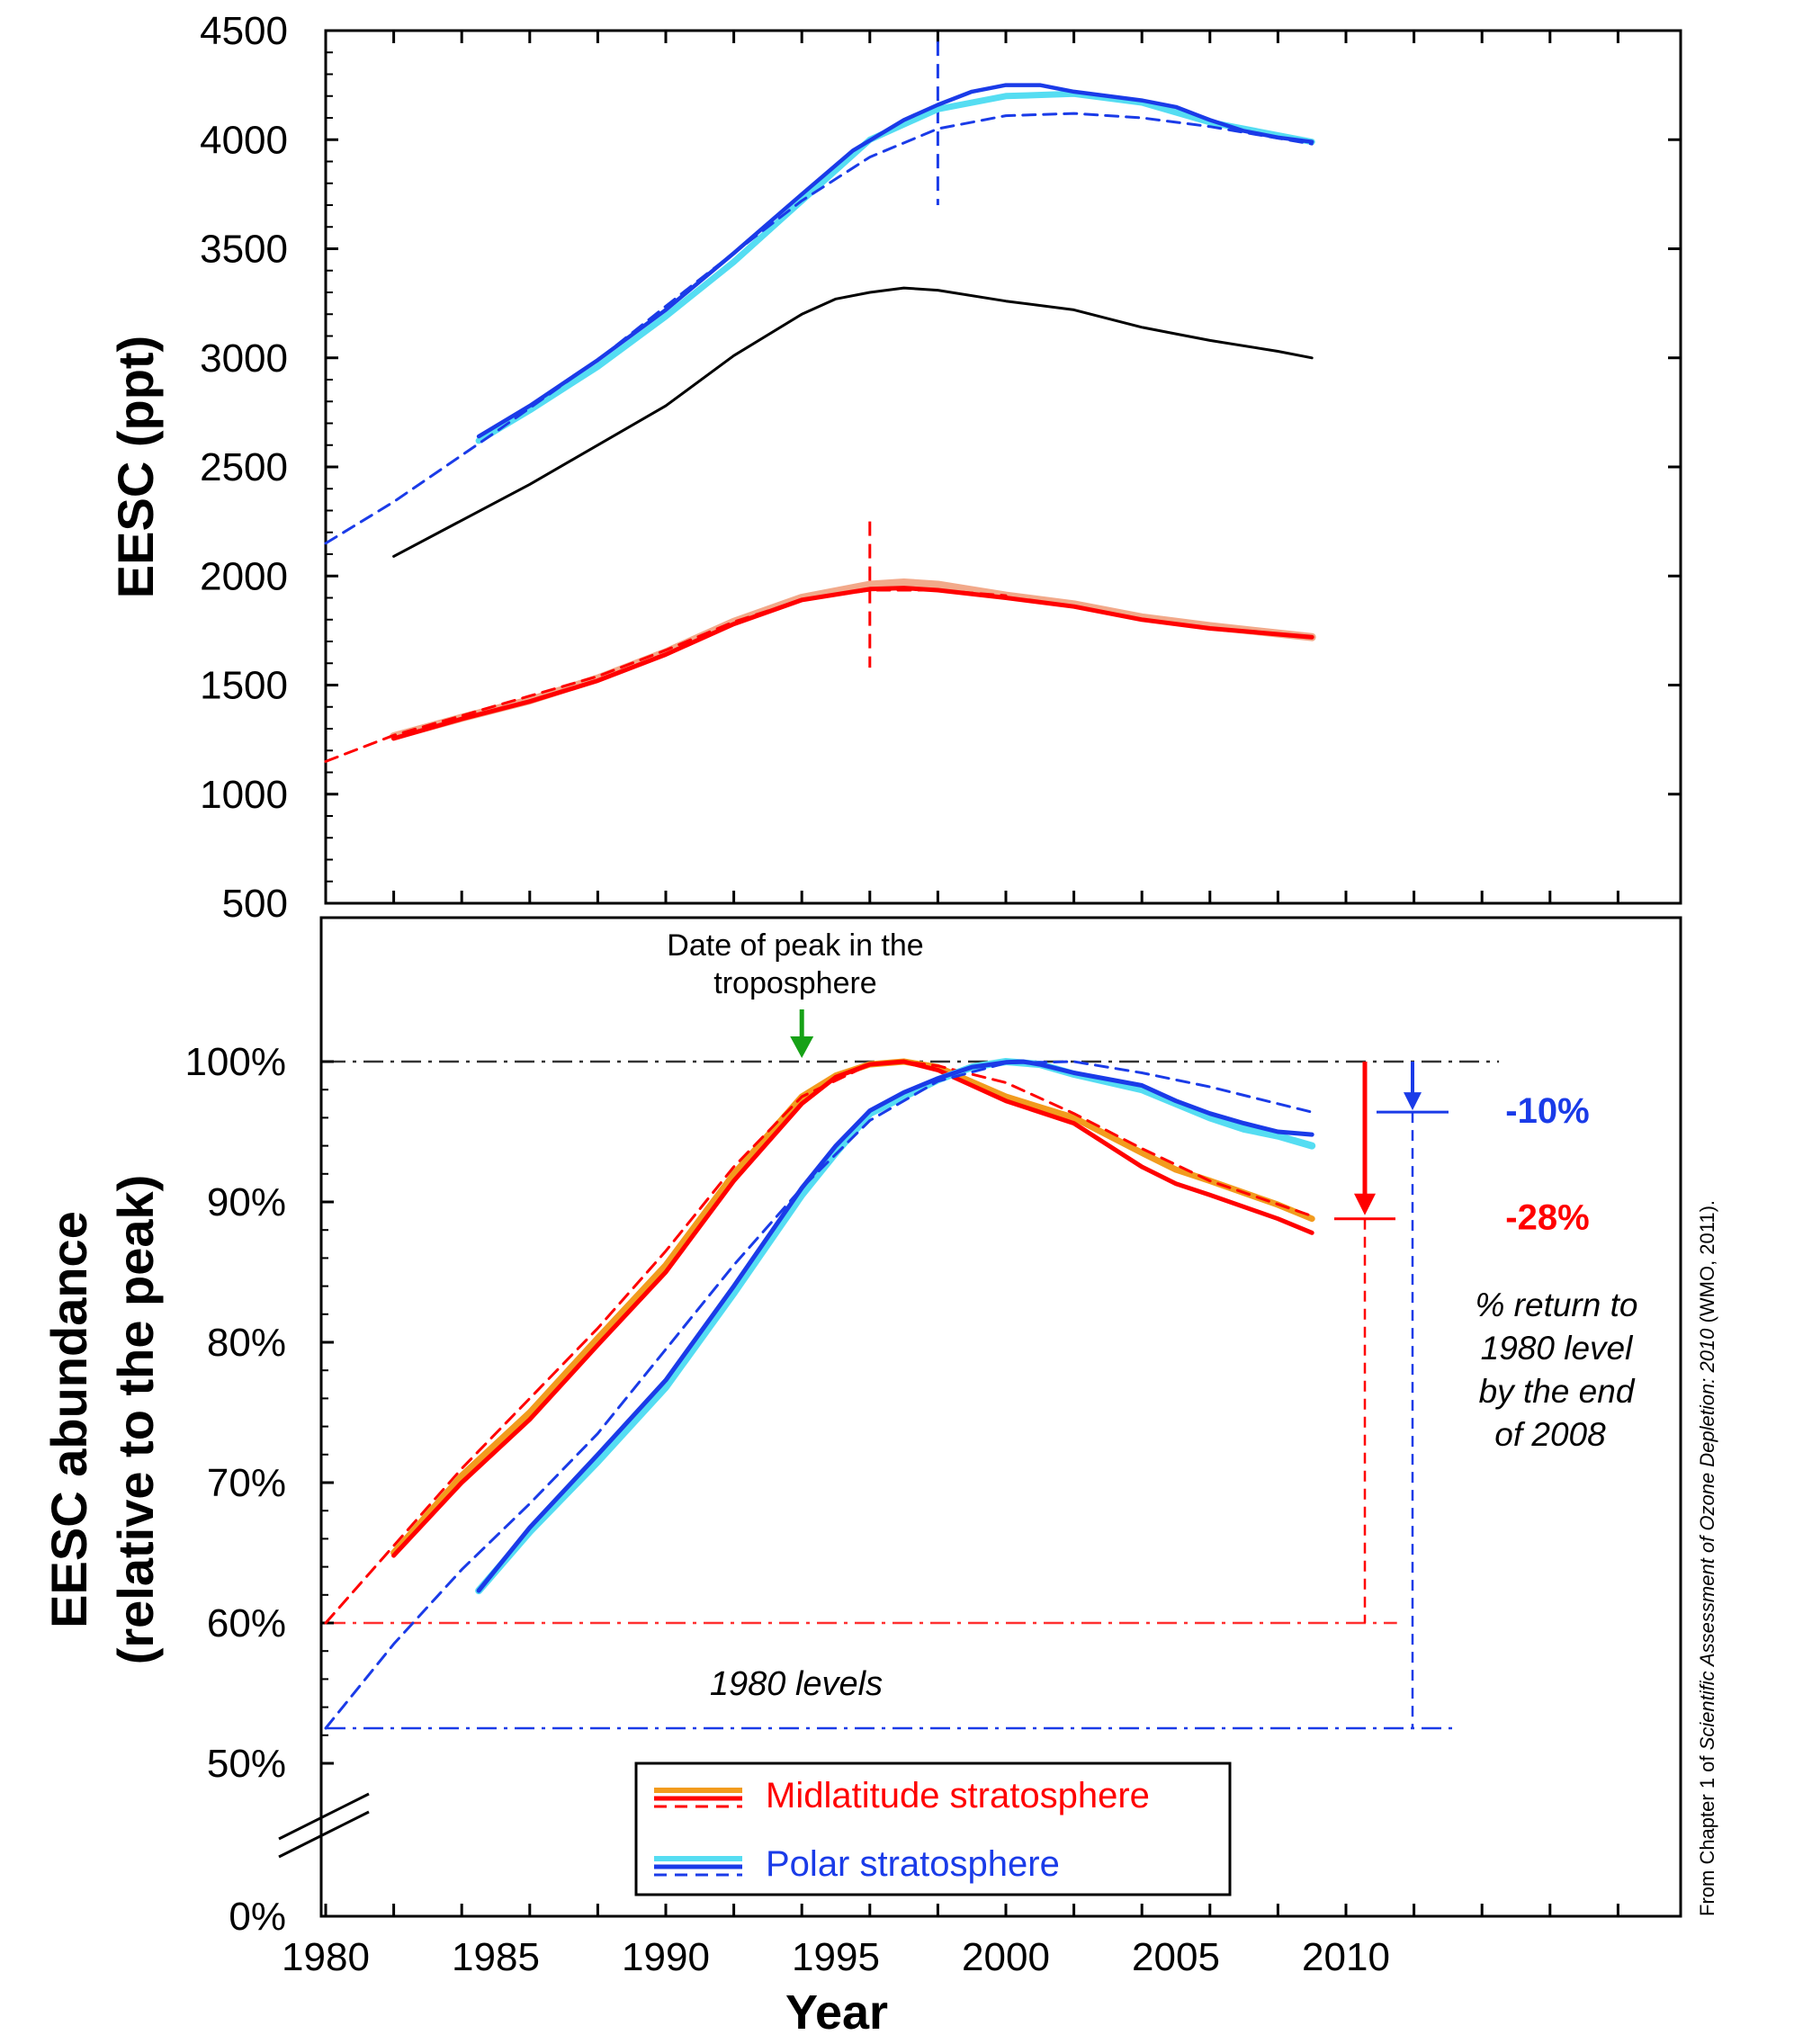  I want to click on top-ytick-label: 3500, so click(244, 250).